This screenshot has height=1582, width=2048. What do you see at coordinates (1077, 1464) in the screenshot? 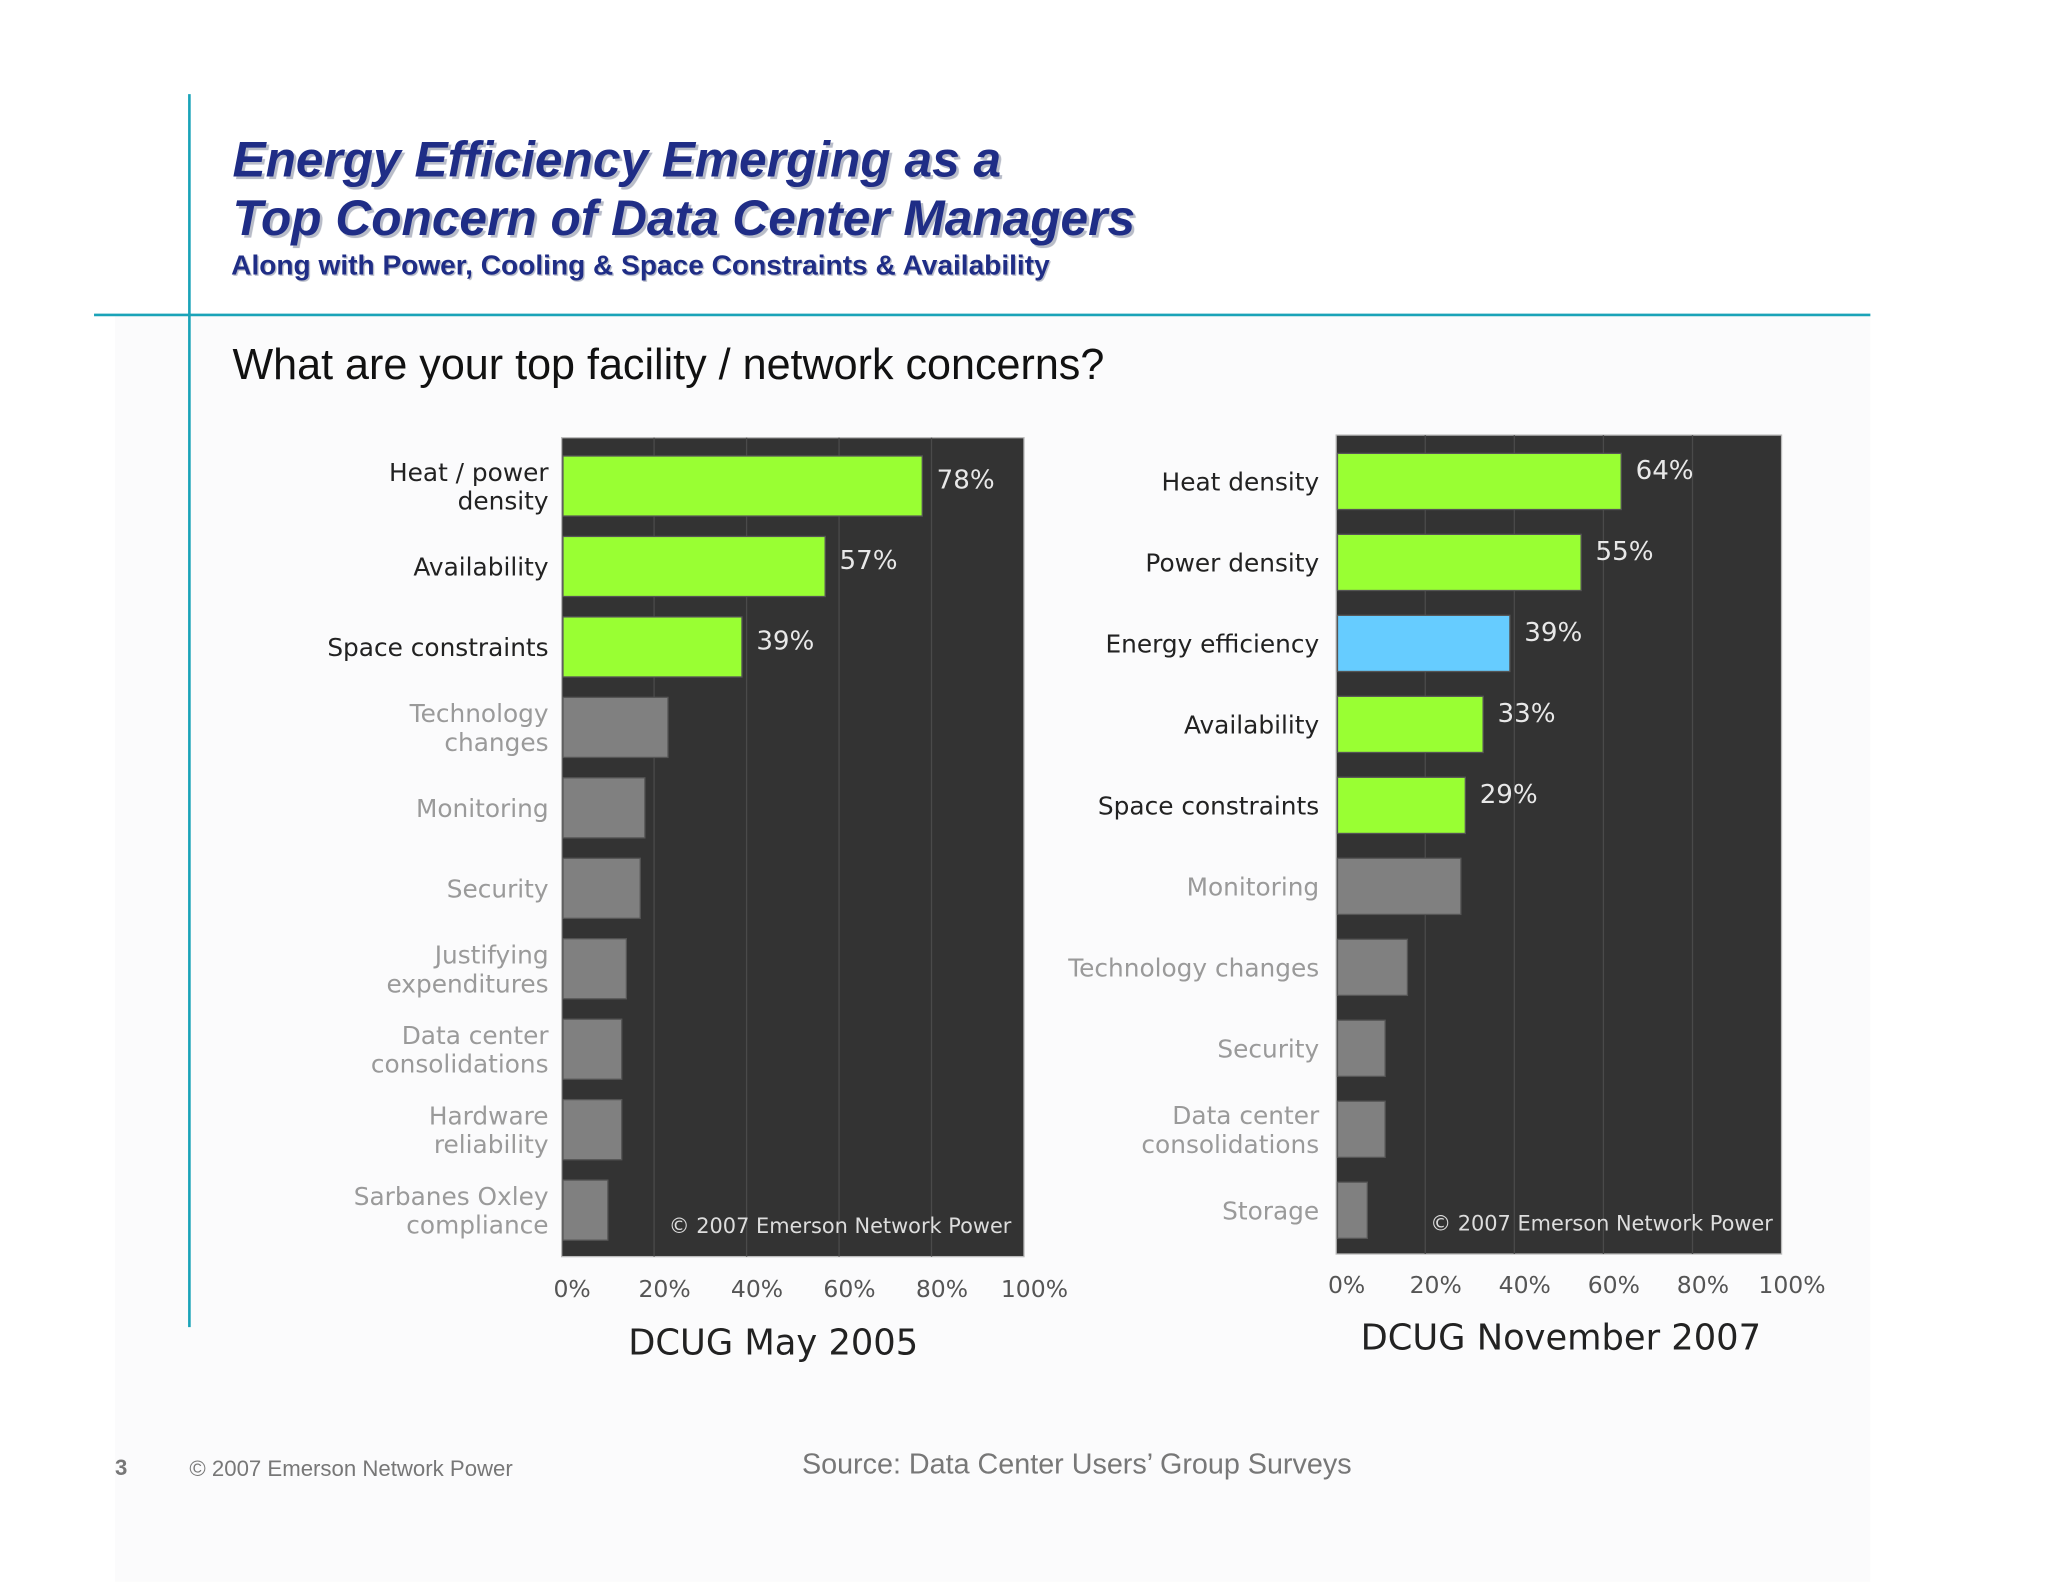
I see `source-note: Source: Data Center Users’ Group Surveys` at bounding box center [1077, 1464].